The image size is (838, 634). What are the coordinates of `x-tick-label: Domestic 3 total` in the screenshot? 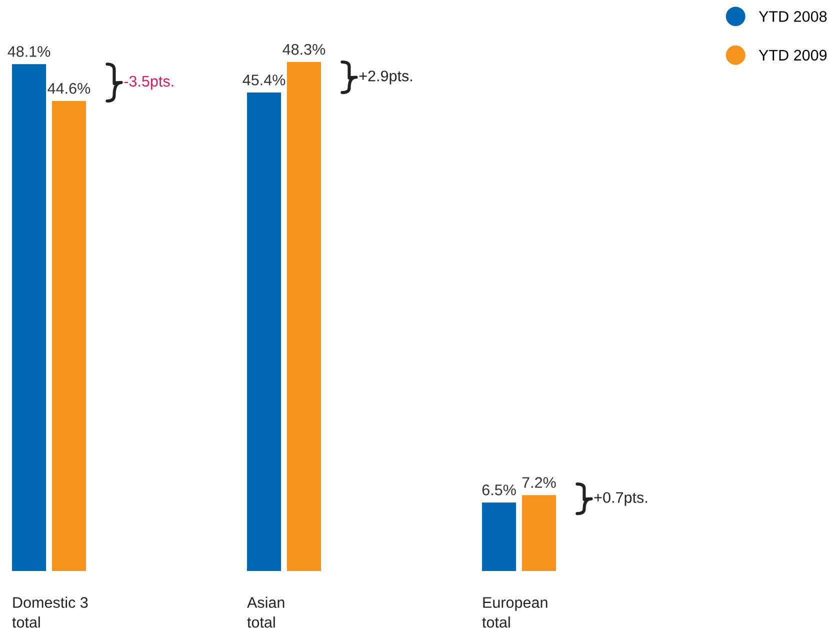 It's located at (50, 612).